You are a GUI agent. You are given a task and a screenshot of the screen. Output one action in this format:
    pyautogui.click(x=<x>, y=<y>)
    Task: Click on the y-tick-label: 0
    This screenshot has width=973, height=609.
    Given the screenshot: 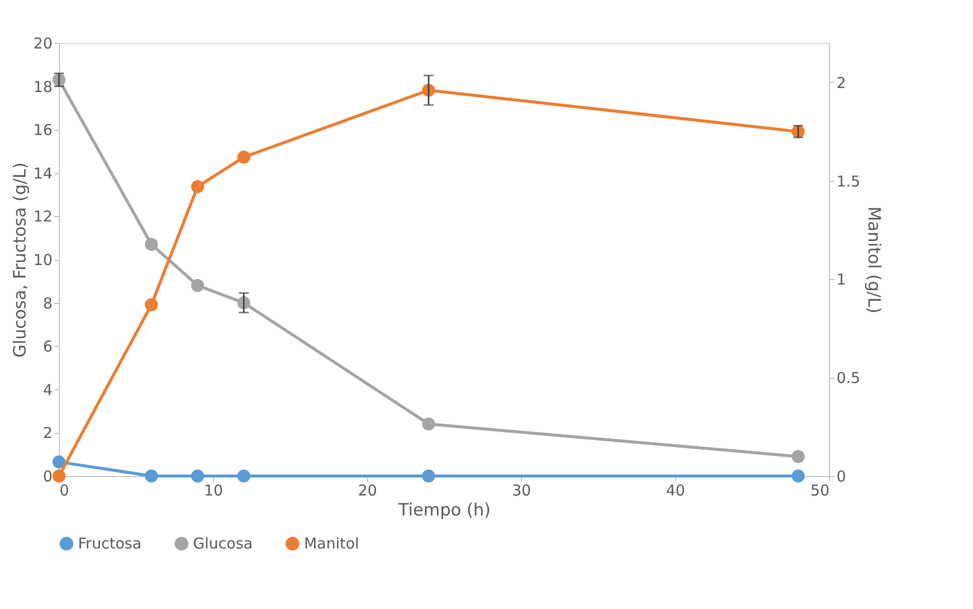 What is the action you would take?
    pyautogui.click(x=47, y=477)
    